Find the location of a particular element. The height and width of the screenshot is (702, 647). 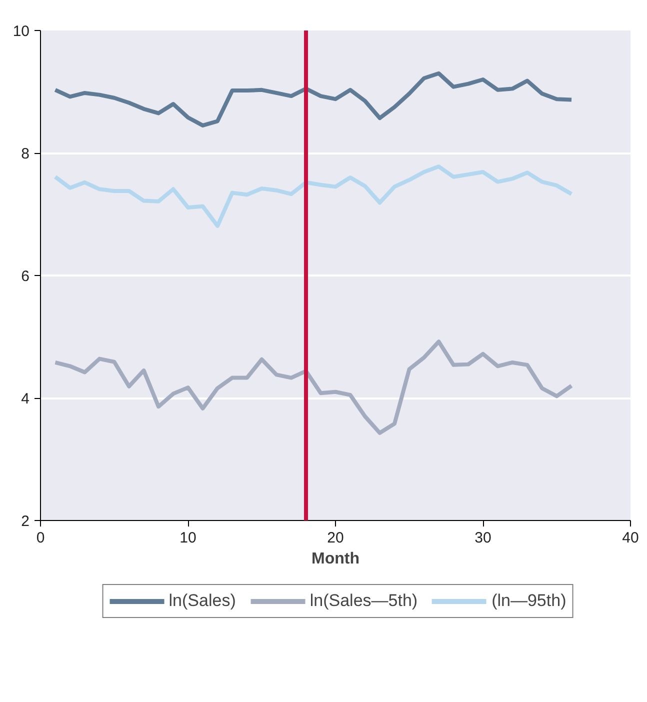

x-axis-title: Month is located at coordinates (336, 559).